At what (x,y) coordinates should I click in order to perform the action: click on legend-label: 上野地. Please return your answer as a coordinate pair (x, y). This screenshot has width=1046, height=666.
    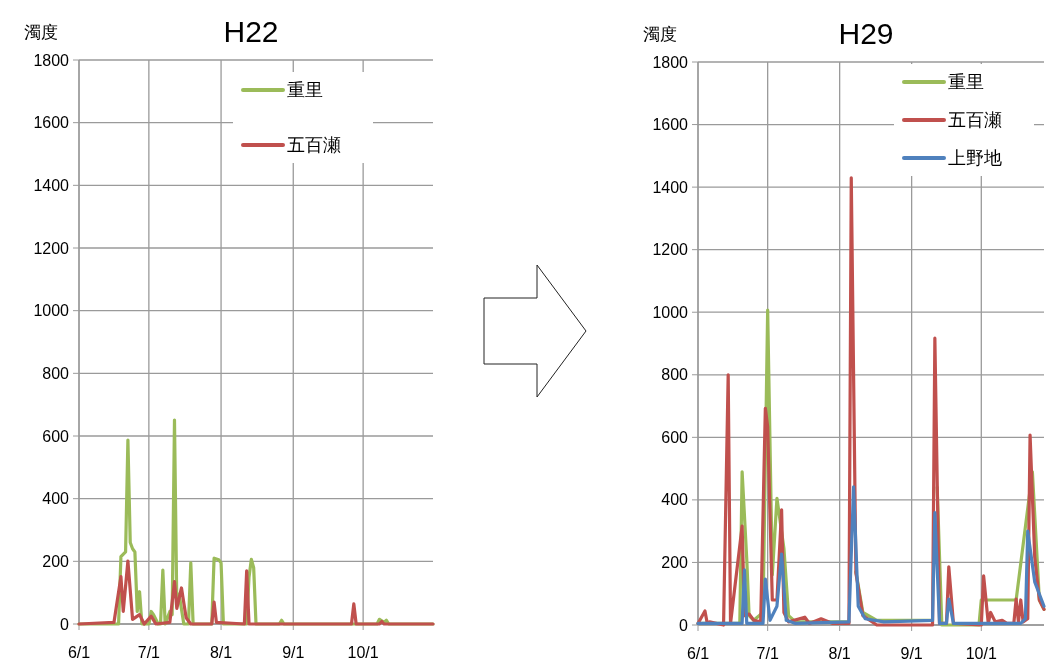
    Looking at the image, I should click on (975, 158).